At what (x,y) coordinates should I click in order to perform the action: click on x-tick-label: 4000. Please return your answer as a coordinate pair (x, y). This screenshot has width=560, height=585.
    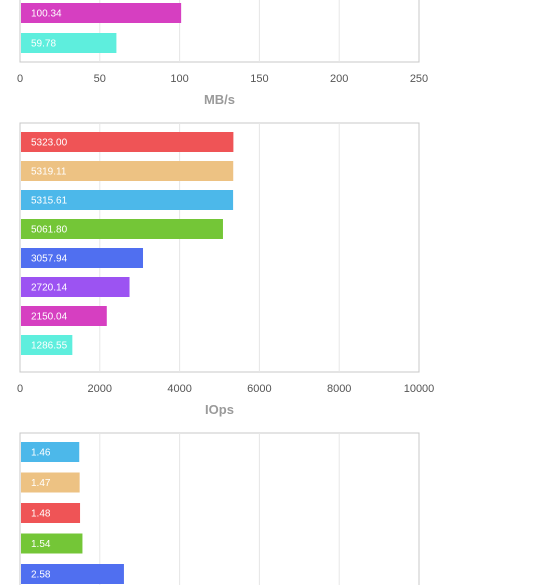
    Looking at the image, I should click on (179, 389).